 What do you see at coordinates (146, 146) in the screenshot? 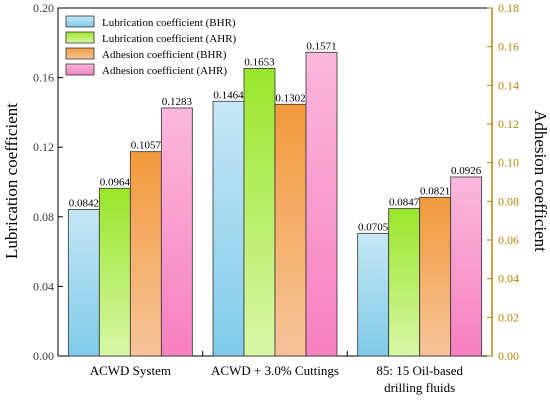
I see `data-label: 0.1057` at bounding box center [146, 146].